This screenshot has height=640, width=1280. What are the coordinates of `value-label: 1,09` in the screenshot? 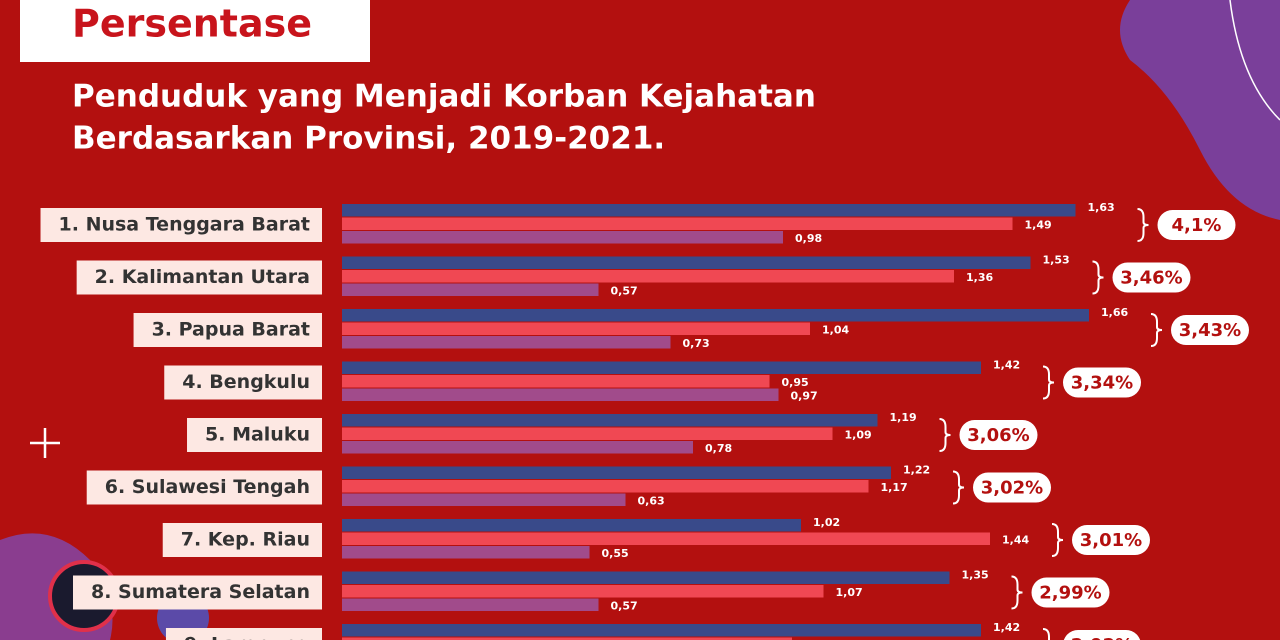 It's located at (858, 435).